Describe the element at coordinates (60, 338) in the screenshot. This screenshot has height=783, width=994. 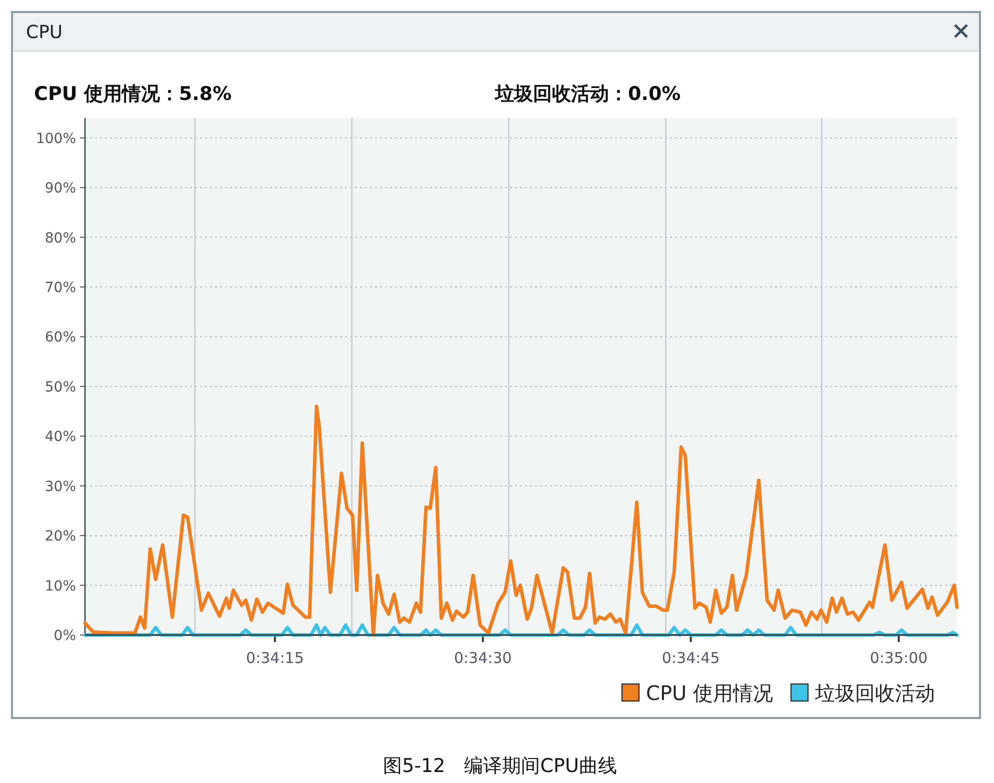
I see `y-tick-label: 60%` at that location.